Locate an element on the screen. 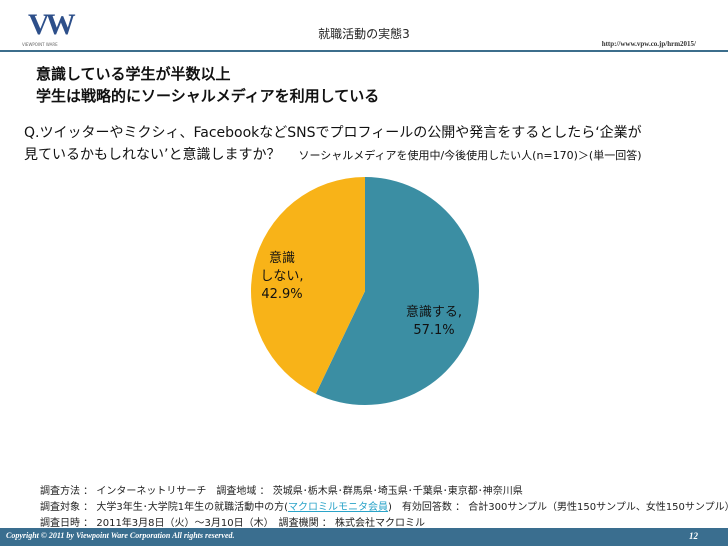 Image resolution: width=728 pixels, height=546 pixels. logo-subtext: VIEWPOINT WARE is located at coordinates (40, 44).